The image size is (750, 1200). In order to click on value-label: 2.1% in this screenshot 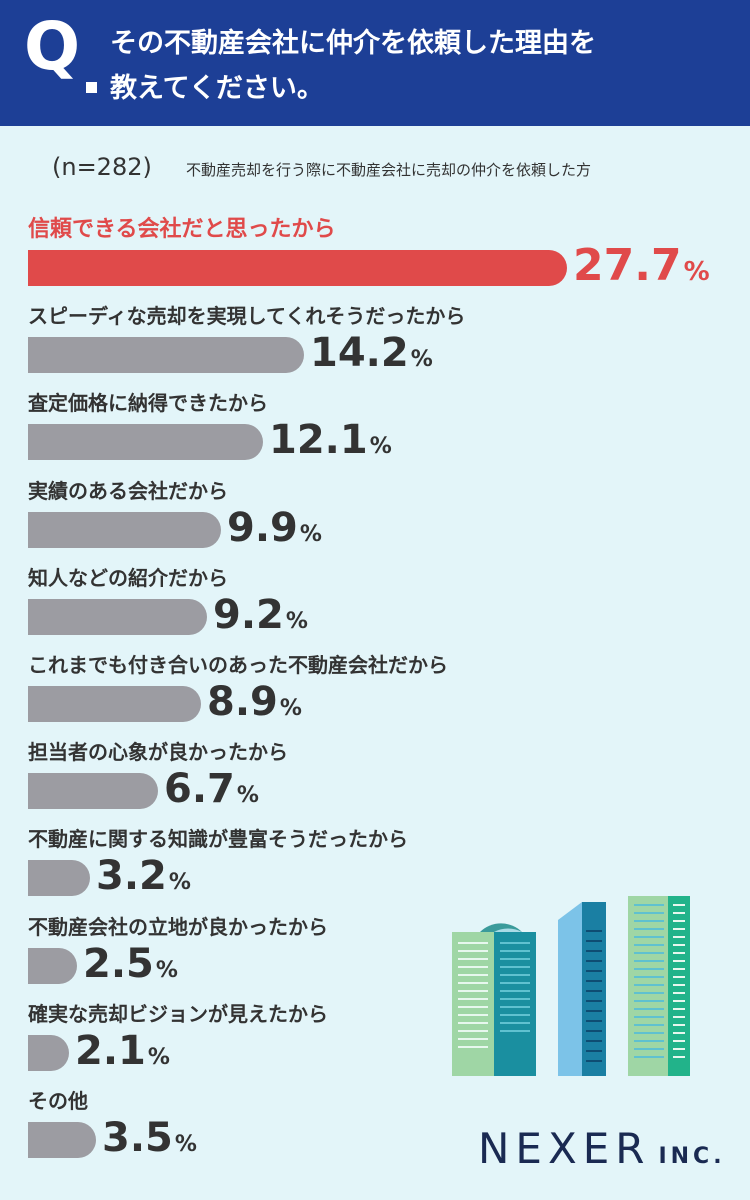, I will do `click(122, 1051)`.